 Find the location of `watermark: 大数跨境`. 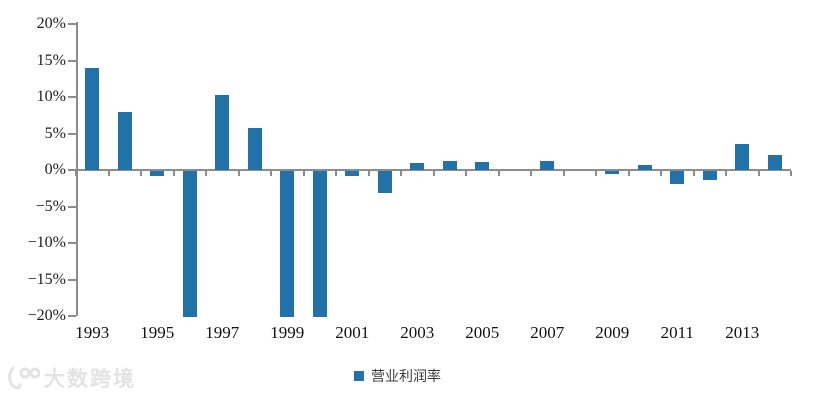

watermark: 大数跨境 is located at coordinates (71, 378).